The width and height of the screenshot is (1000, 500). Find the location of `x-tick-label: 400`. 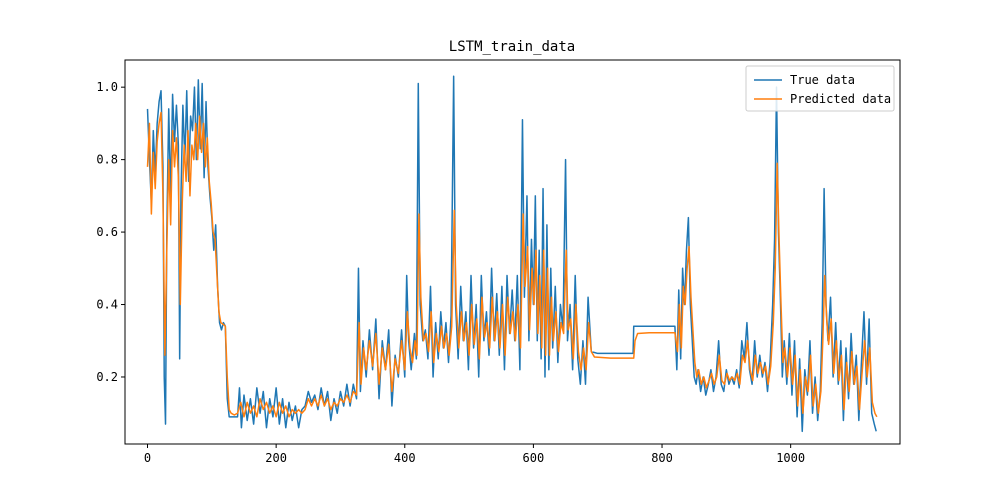

x-tick-label: 400 is located at coordinates (405, 458).